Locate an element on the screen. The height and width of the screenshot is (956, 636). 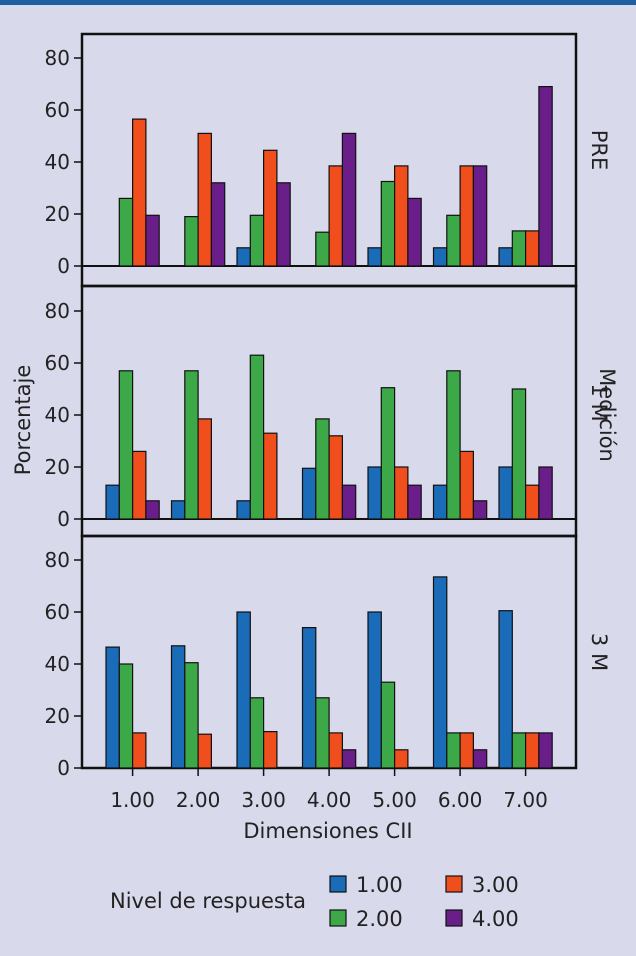
bar-pre-c3-s1 is located at coordinates (243, 257).